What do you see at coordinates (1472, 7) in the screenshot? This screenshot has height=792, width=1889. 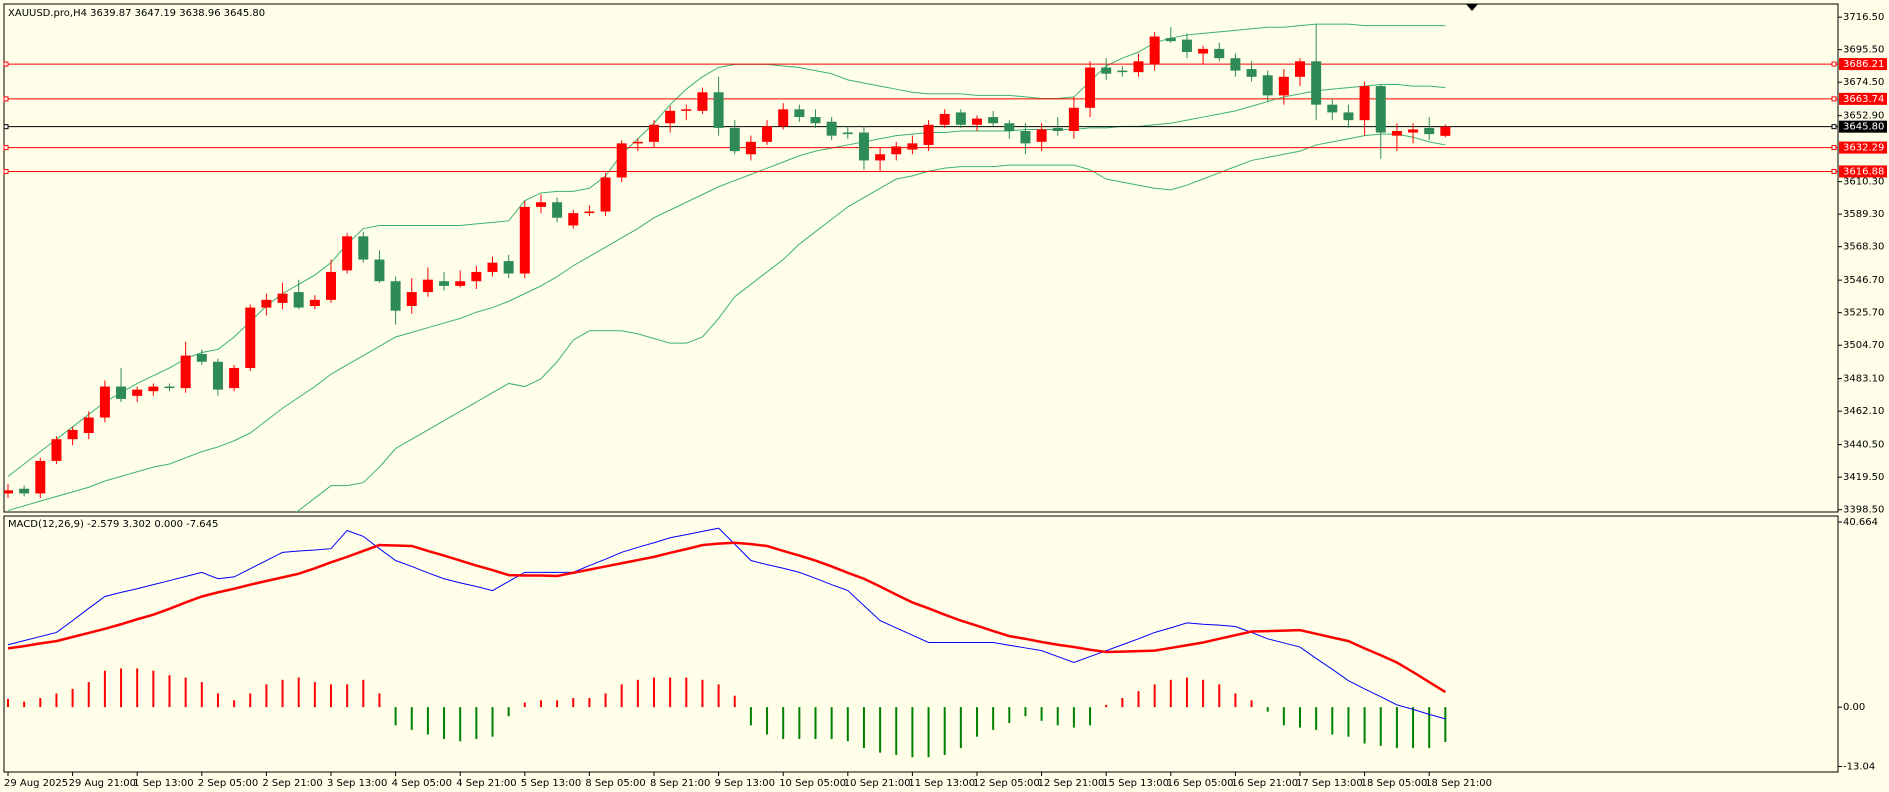 I see `shift-marker` at bounding box center [1472, 7].